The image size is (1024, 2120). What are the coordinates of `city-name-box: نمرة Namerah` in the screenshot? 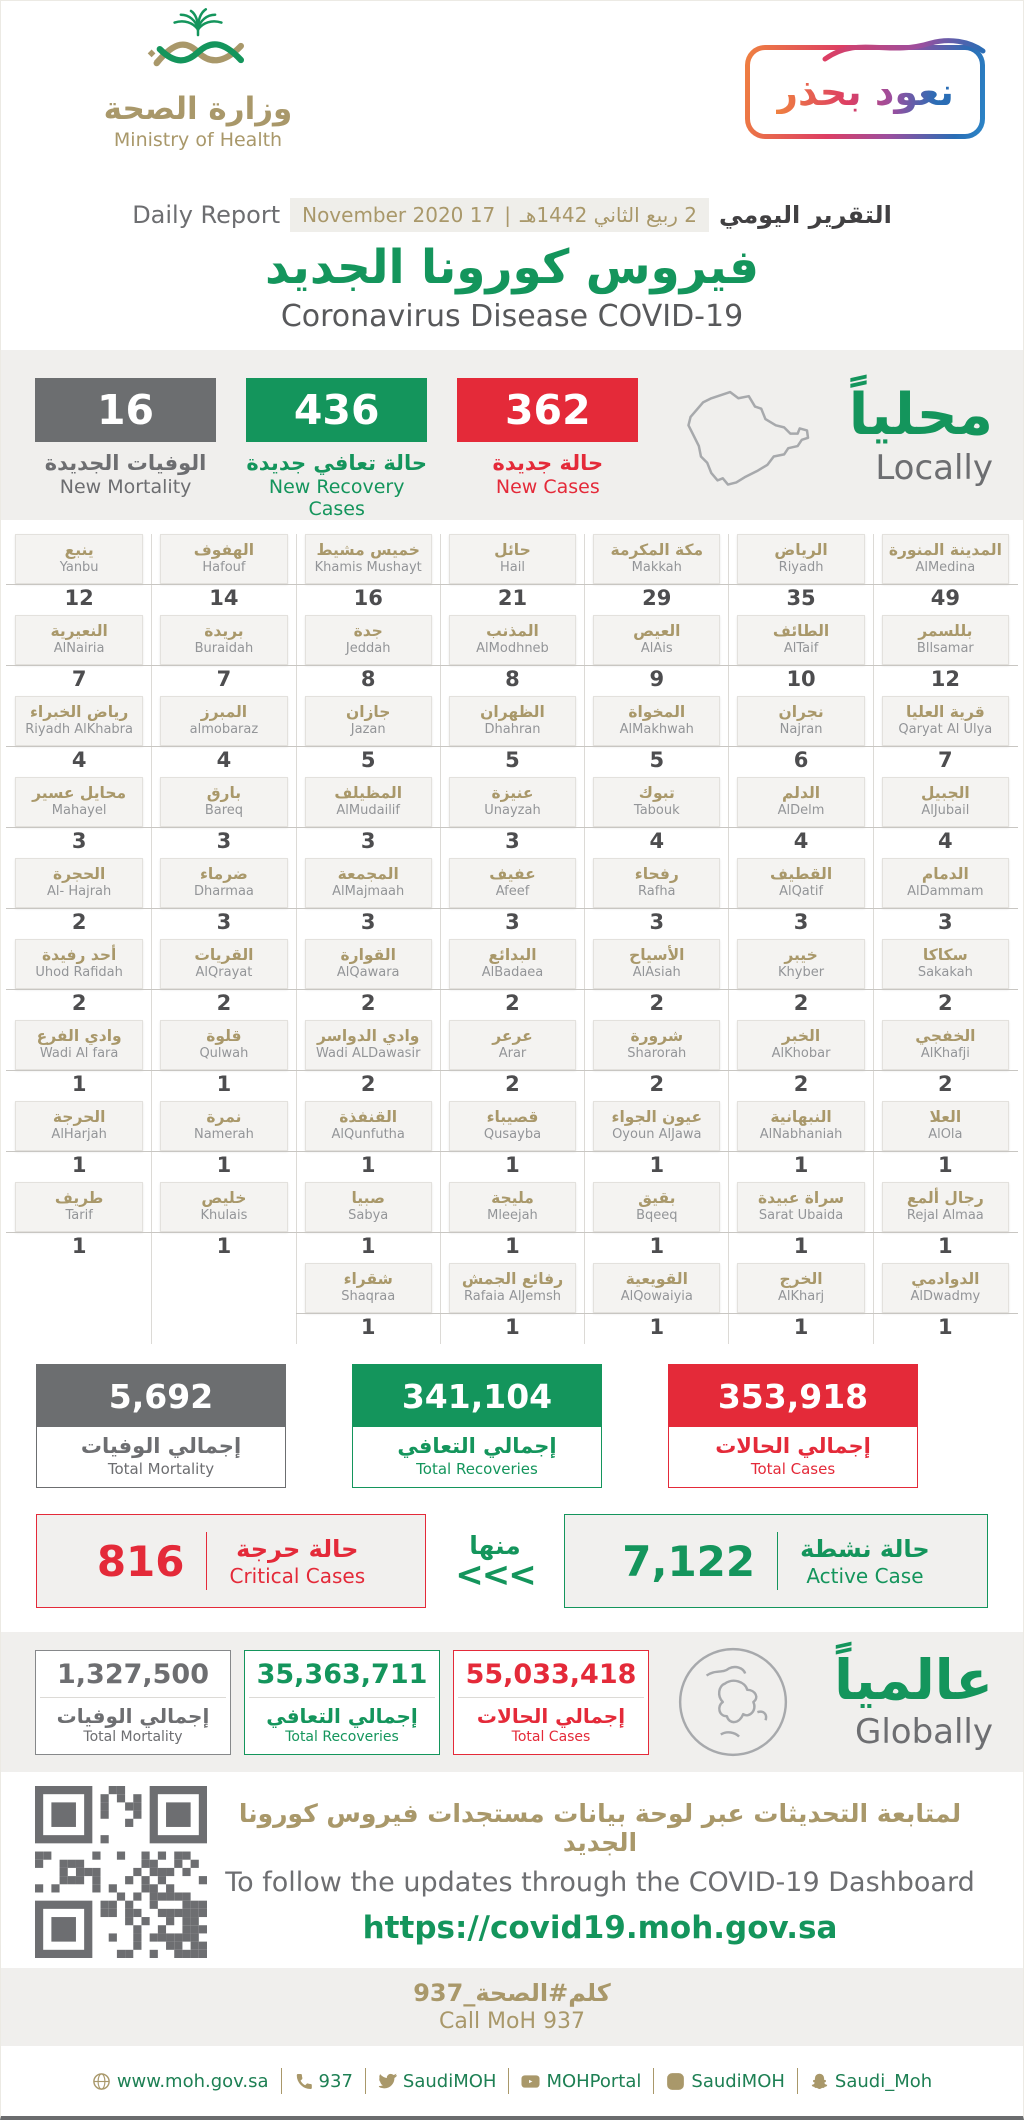 It's located at (224, 1126).